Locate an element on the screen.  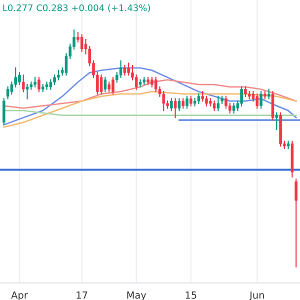
x-tick-label: 15 is located at coordinates (191, 295).